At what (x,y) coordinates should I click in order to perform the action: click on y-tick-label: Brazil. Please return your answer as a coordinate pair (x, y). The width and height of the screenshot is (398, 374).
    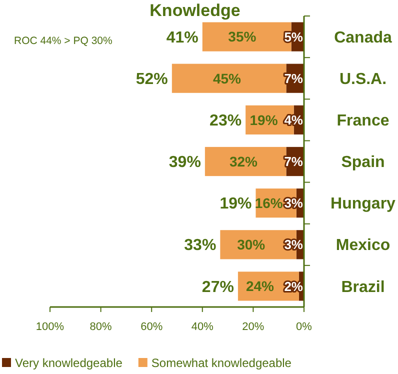
    Looking at the image, I should click on (363, 287).